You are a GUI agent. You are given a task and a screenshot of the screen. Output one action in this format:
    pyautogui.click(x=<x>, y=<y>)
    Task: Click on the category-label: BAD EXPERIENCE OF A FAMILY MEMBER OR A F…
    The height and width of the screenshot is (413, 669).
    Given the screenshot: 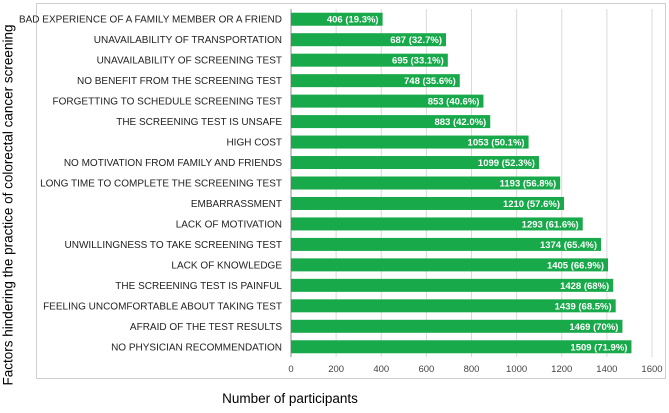 What is the action you would take?
    pyautogui.click(x=150, y=20)
    